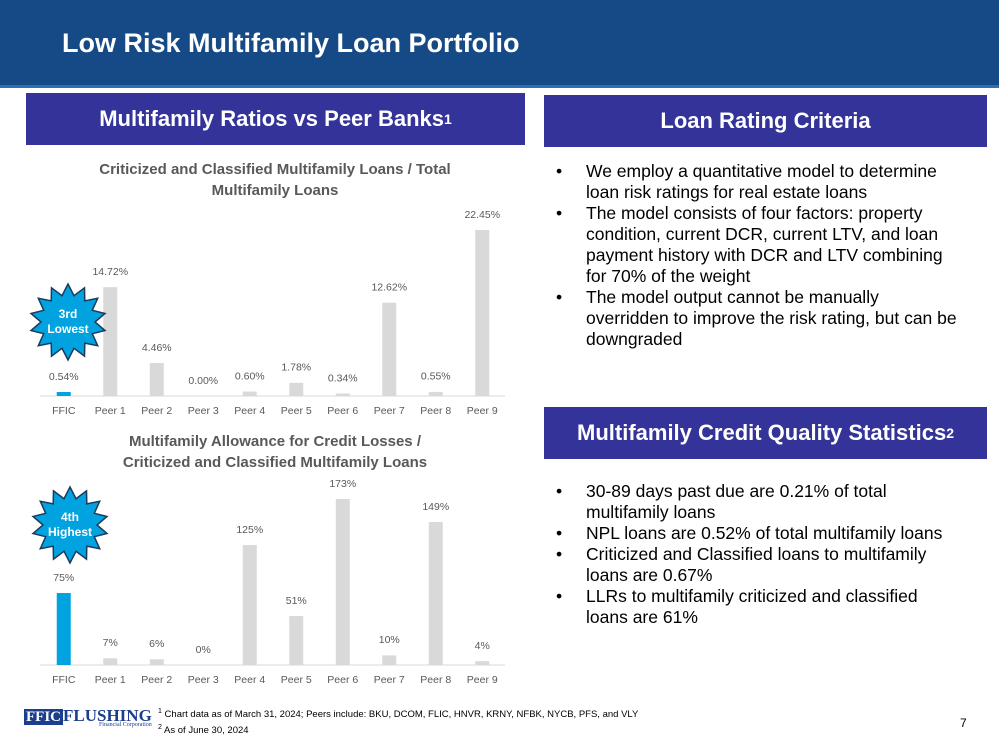 The height and width of the screenshot is (750, 999). I want to click on heading-text: Loan Rating Criteria, so click(765, 120).